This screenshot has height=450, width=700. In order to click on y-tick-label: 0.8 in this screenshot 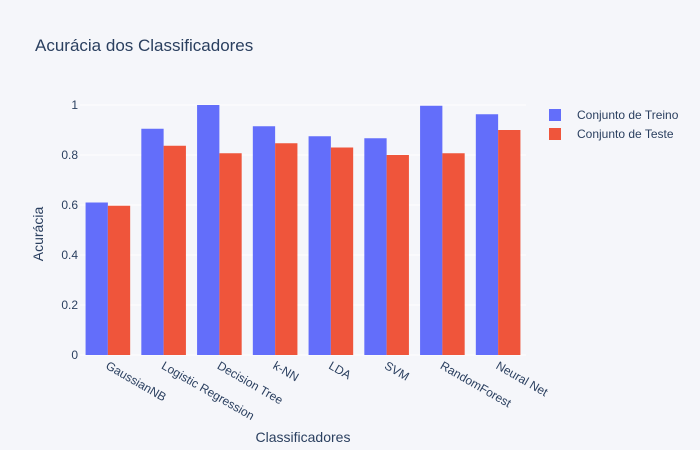, I will do `click(69, 155)`.